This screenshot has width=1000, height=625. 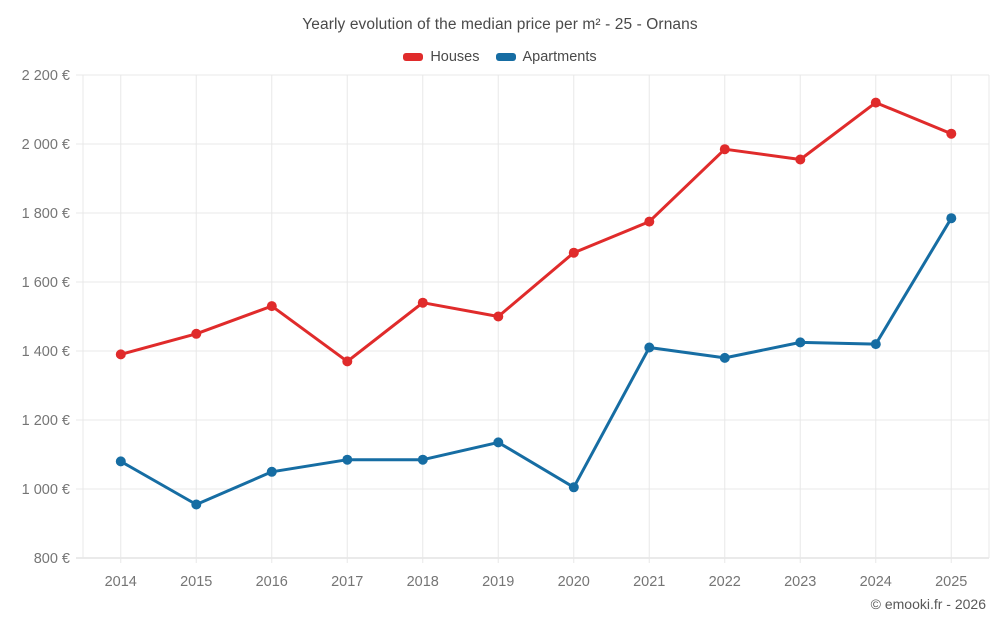 What do you see at coordinates (573, 252) in the screenshot?
I see `houses-point-2020` at bounding box center [573, 252].